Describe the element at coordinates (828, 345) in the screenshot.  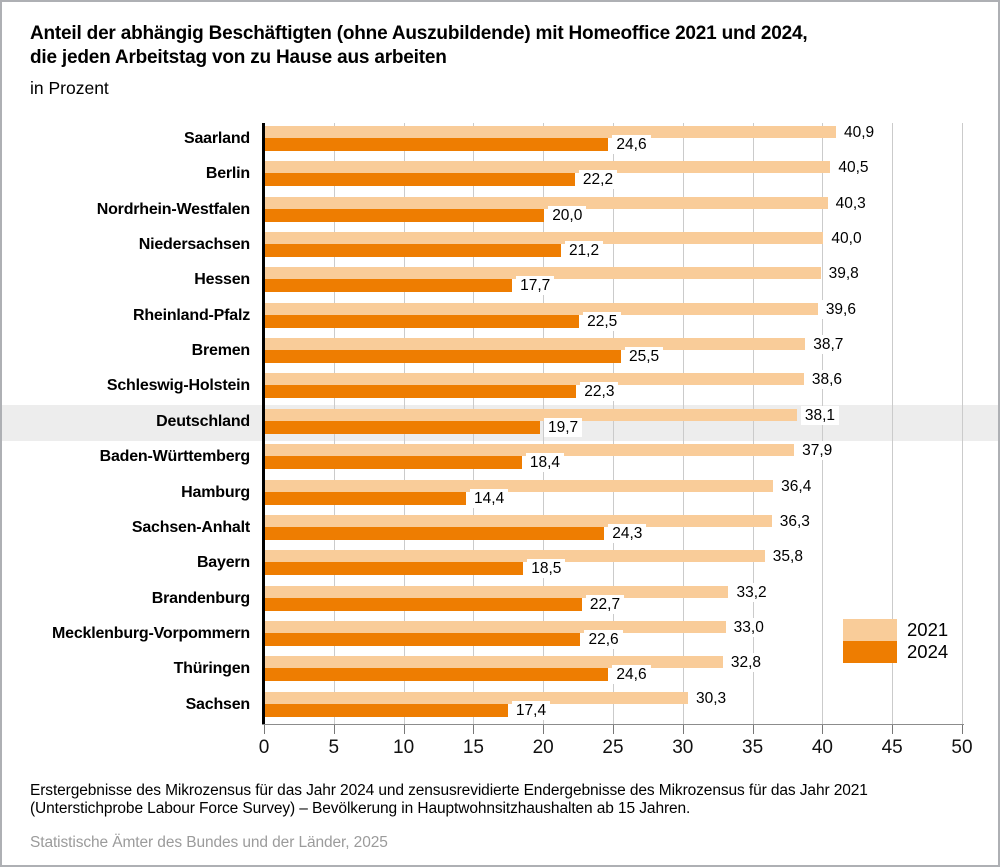
I see `value-label-2021-6: 38,7` at that location.